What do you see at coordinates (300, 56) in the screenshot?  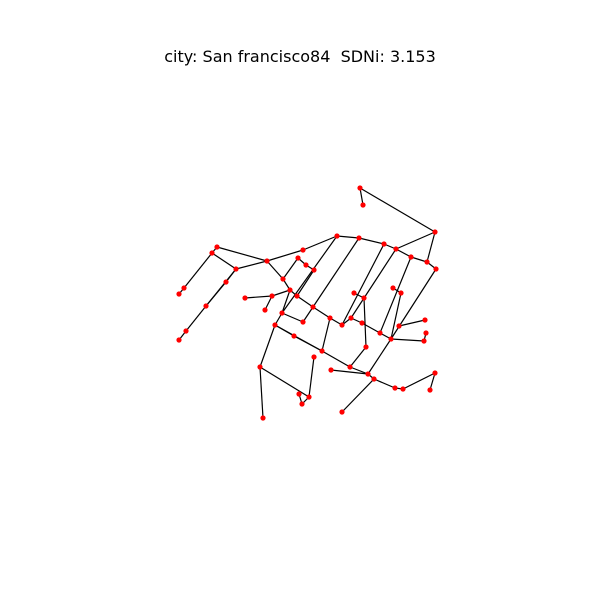 I see `figure-title: city: San francisco84 SDNi: 3.153` at bounding box center [300, 56].